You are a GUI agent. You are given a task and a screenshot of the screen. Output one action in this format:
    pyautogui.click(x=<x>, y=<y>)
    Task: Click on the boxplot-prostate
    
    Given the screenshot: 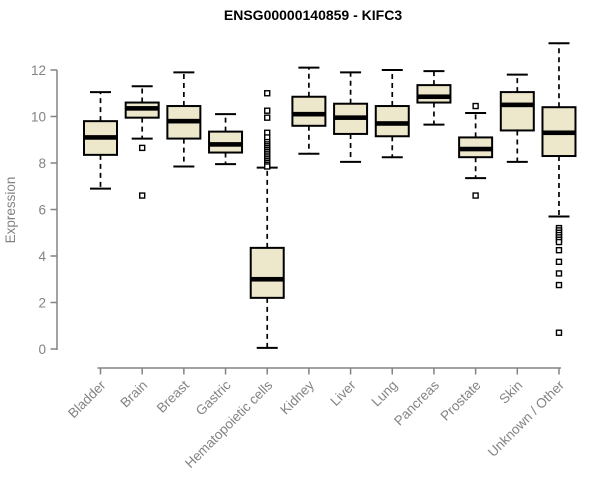 What is the action you would take?
    pyautogui.click(x=476, y=150)
    